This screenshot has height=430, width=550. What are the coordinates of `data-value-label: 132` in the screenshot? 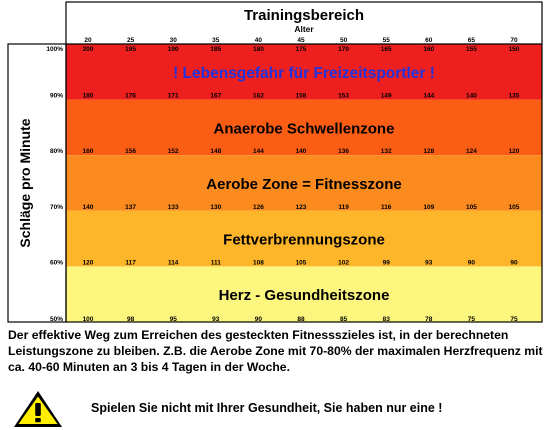 It's located at (386, 151).